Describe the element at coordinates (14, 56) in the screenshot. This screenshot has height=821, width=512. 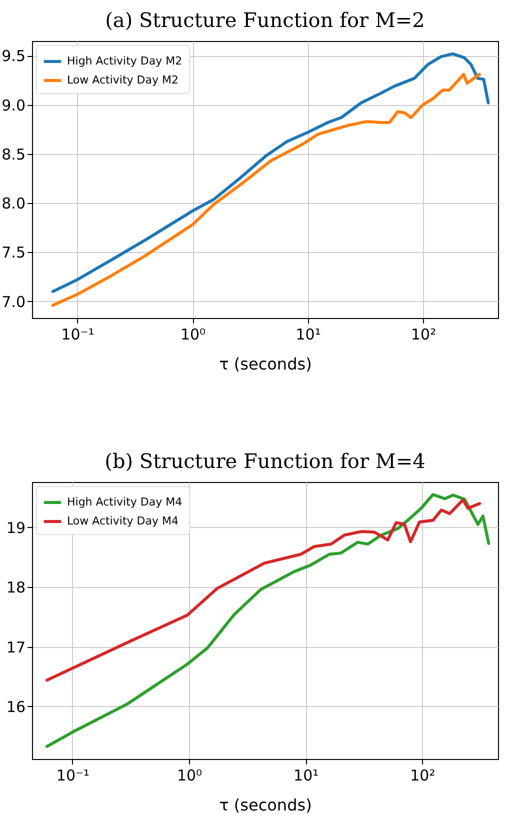
I see `y-tick-label: 9.5` at that location.